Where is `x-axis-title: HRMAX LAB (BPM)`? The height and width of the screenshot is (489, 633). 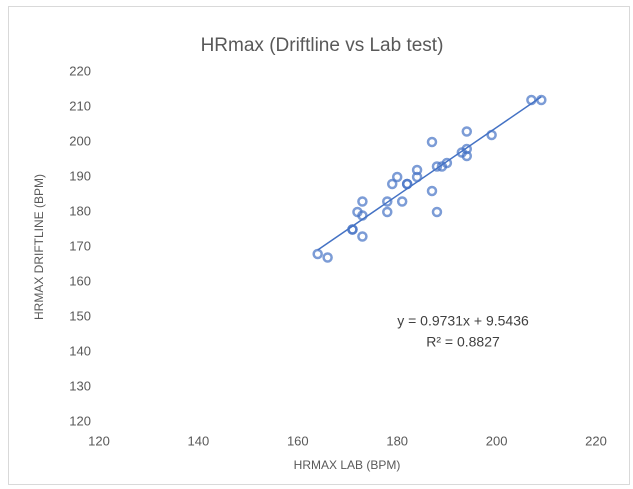 x-axis-title: HRMAX LAB (BPM) is located at coordinates (347, 465).